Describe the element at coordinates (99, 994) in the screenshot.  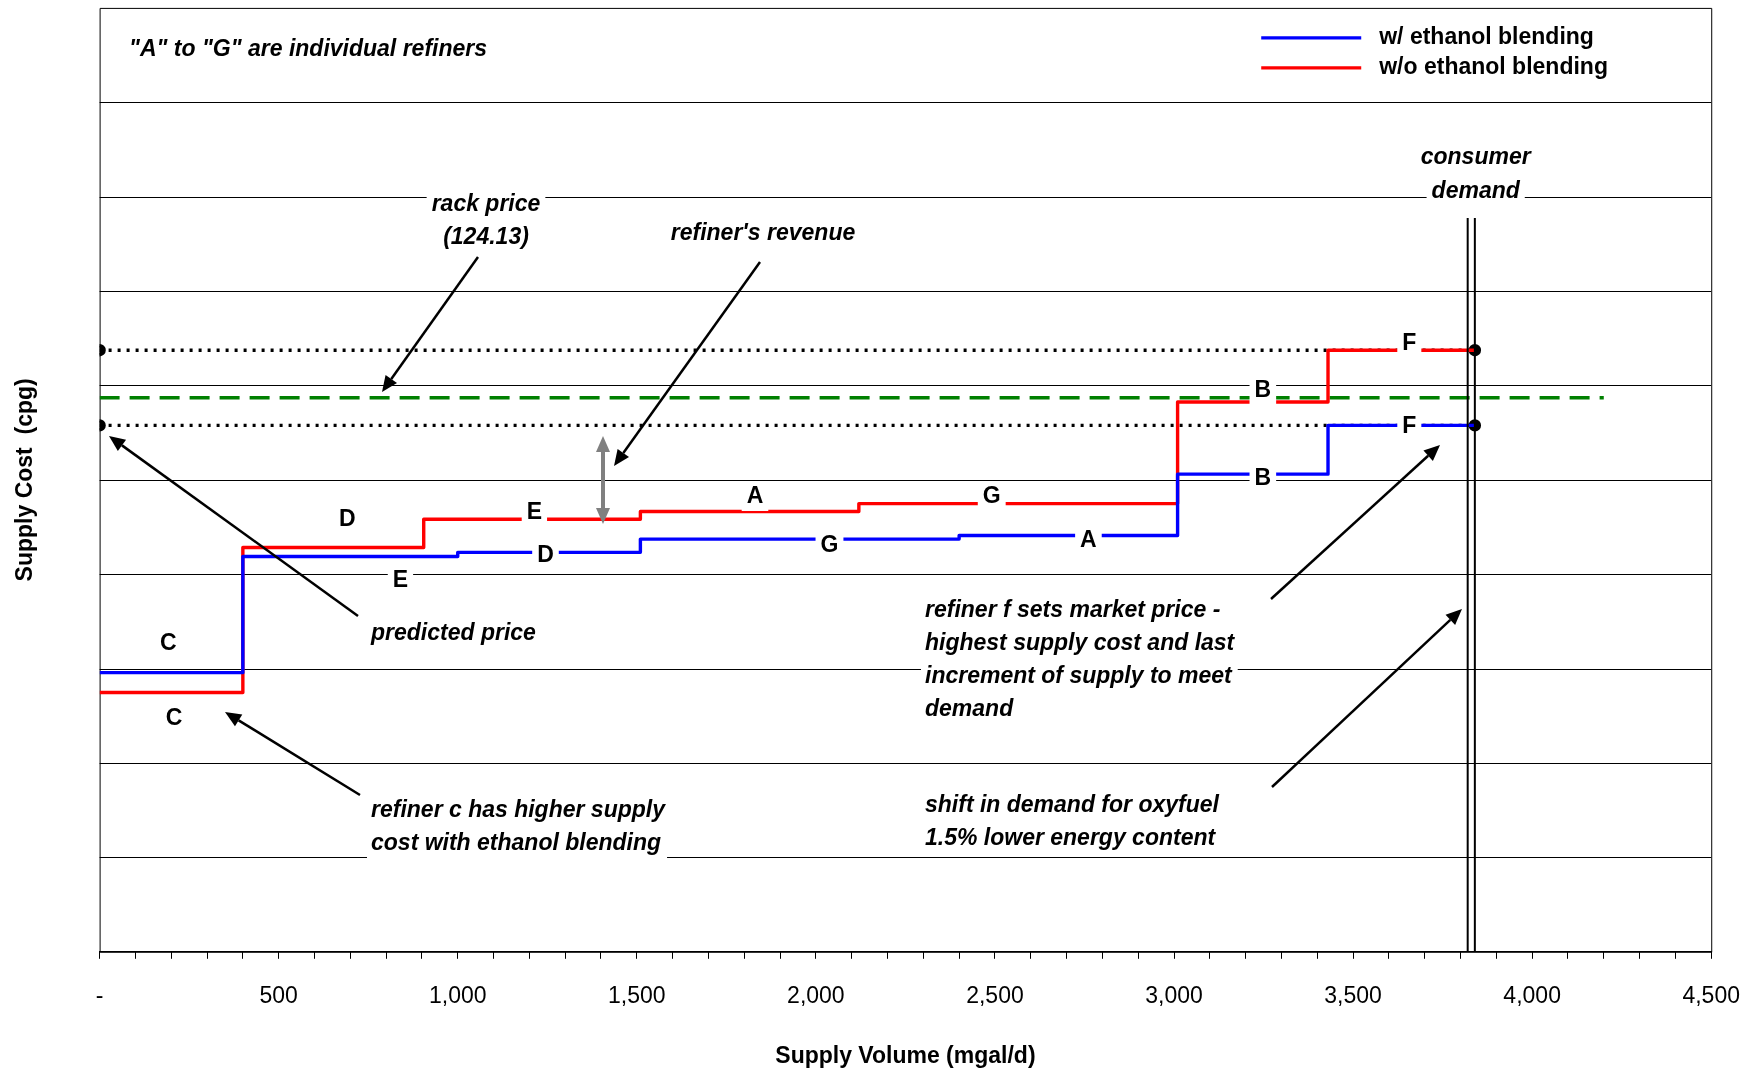
I see `x-tick-label: -` at that location.